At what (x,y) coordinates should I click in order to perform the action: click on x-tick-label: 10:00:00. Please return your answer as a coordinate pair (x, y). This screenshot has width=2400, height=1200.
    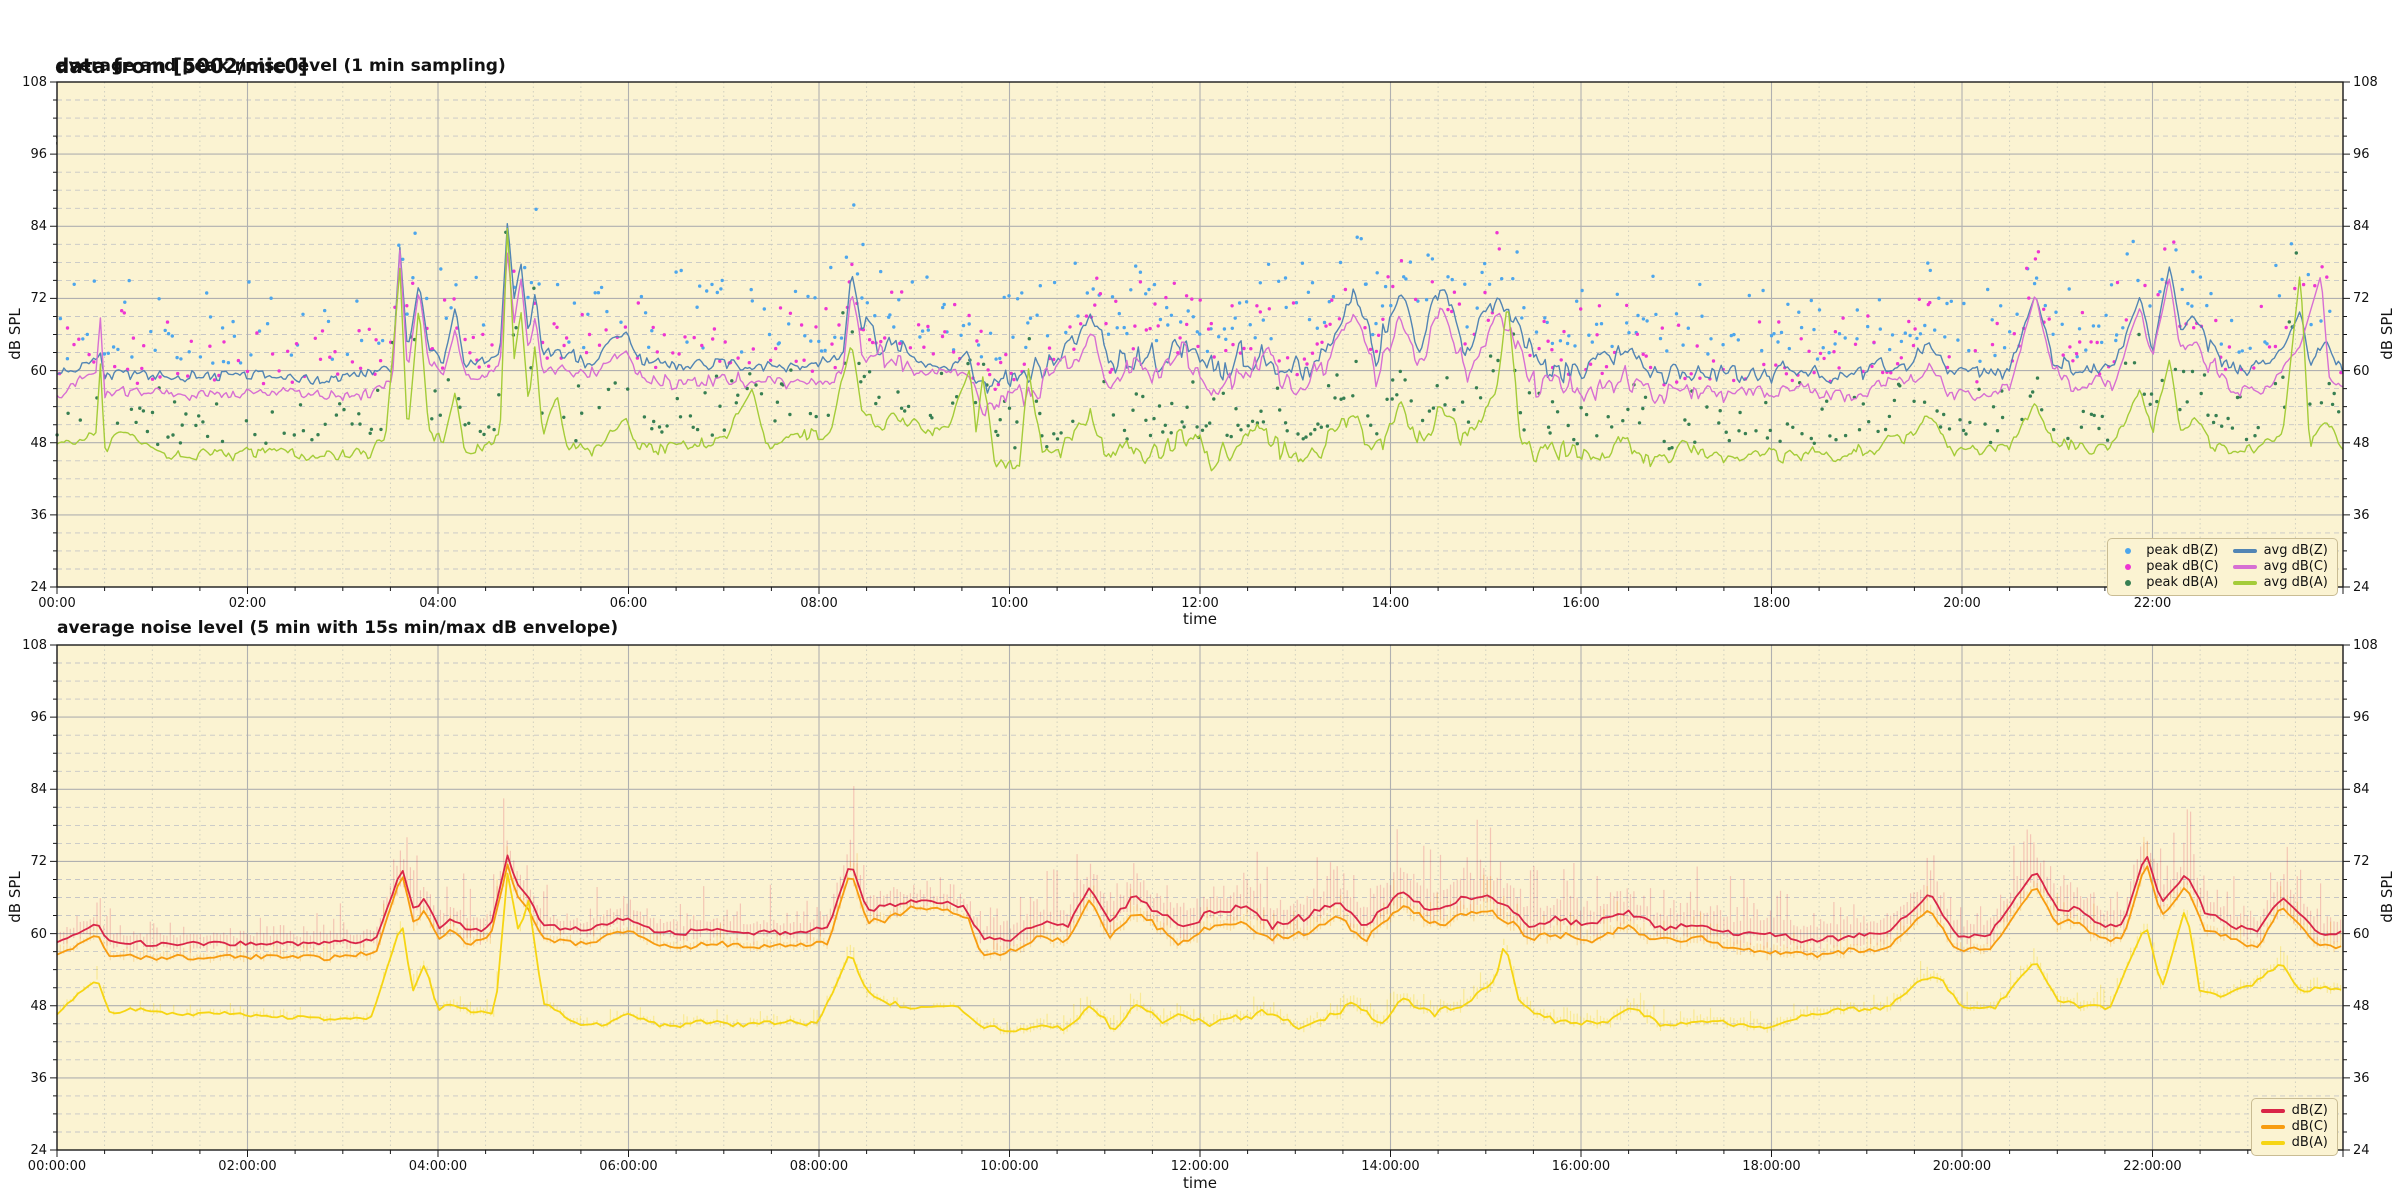
    Looking at the image, I should click on (1009, 1166).